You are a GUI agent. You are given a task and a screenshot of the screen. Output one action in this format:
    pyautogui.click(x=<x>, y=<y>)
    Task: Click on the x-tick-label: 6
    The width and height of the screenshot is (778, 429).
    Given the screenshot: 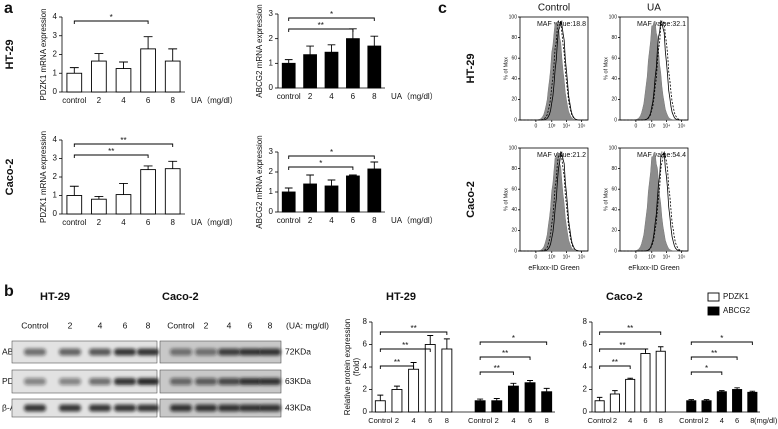 What is the action you would take?
    pyautogui.click(x=645, y=420)
    